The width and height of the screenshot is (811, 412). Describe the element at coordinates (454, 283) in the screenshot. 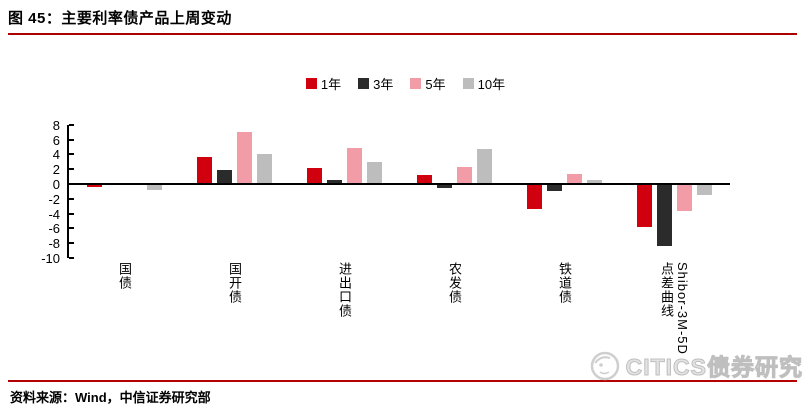

I see `x-category-label: 农发债` at that location.